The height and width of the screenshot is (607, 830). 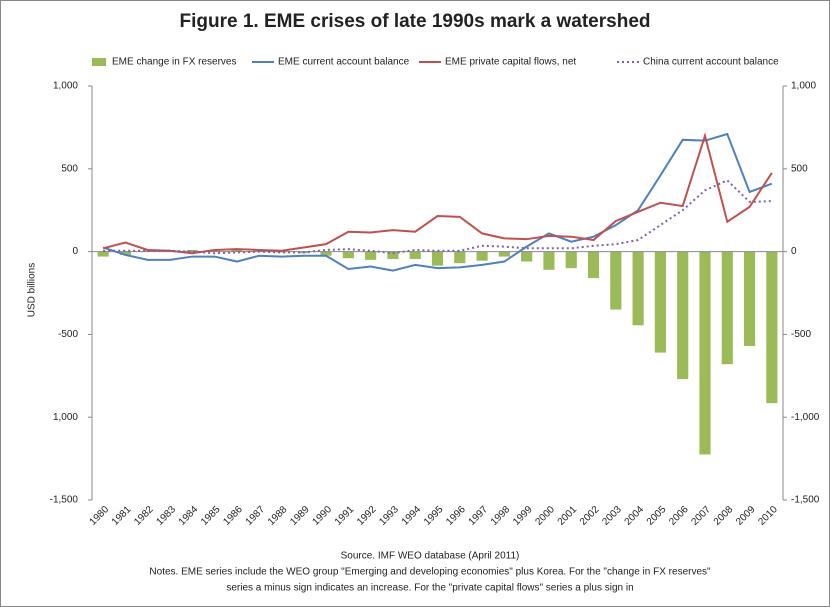 What do you see at coordinates (799, 168) in the screenshot?
I see `y2-tick-label: 500` at bounding box center [799, 168].